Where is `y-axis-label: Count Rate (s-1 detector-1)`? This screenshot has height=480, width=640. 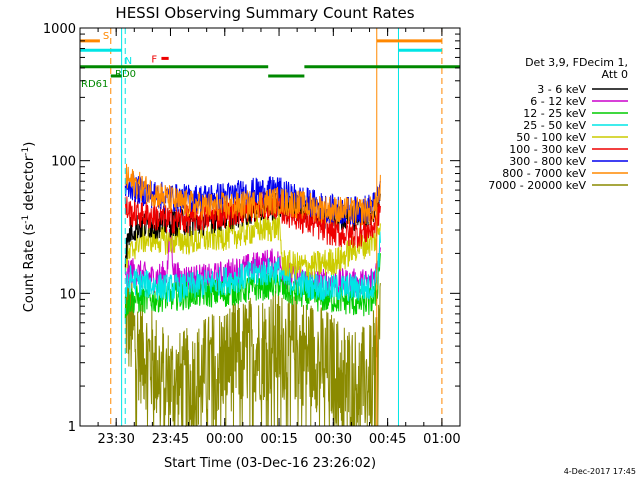
y-axis-label: Count Rate (s-1 detector-1) is located at coordinates (29, 227).